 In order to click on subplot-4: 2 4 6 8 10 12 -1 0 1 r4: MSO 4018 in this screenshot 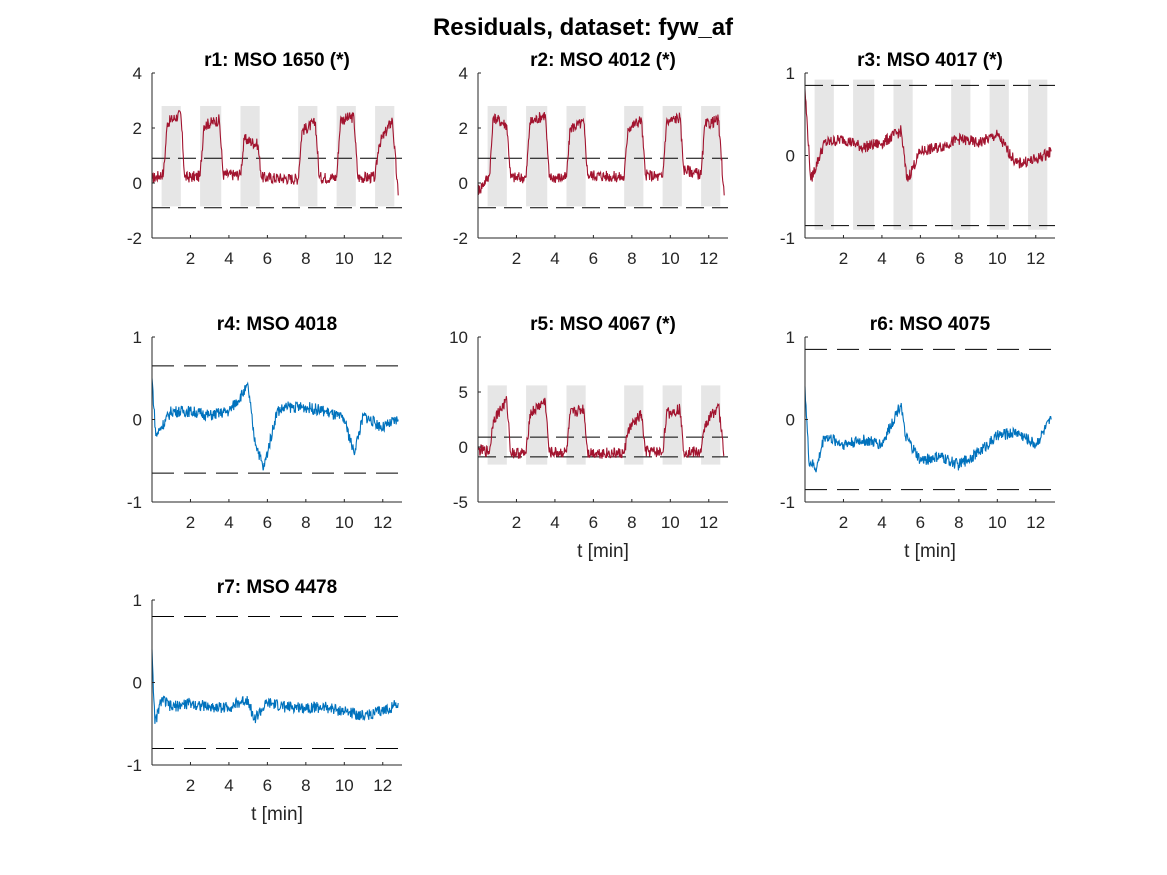, I will do `click(264, 423)`.